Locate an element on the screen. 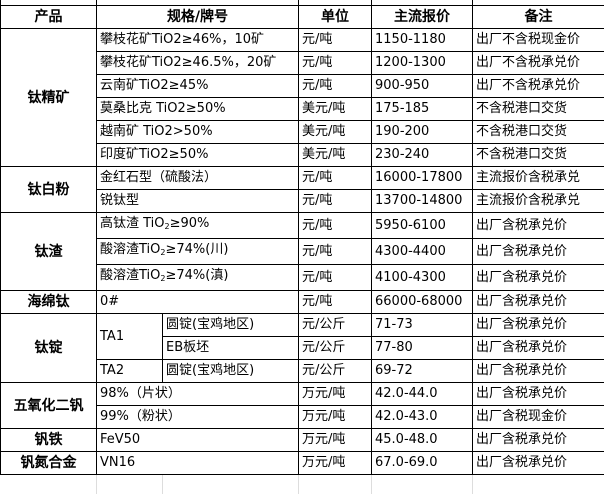 Image resolution: width=604 pixels, height=494 pixels. price-cell: 77-80 is located at coordinates (422, 348).